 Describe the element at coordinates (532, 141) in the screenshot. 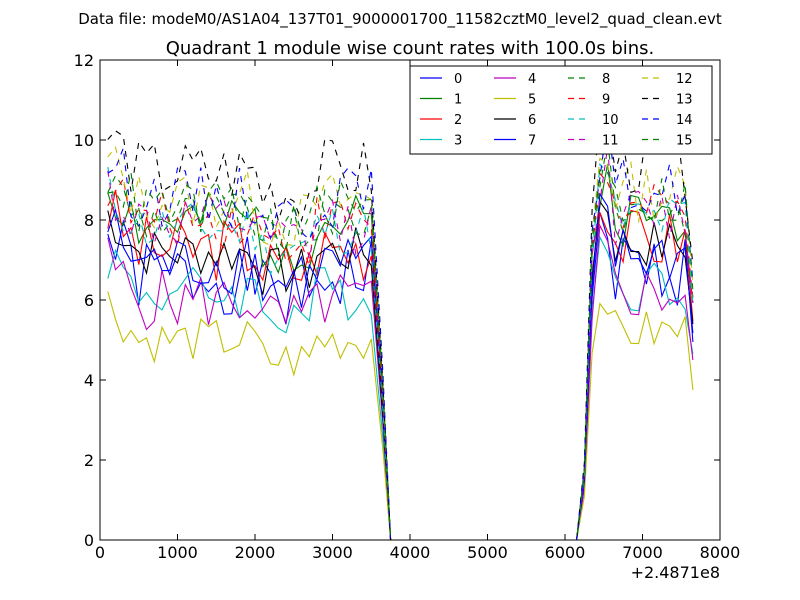

I see `legend-label: 7` at that location.